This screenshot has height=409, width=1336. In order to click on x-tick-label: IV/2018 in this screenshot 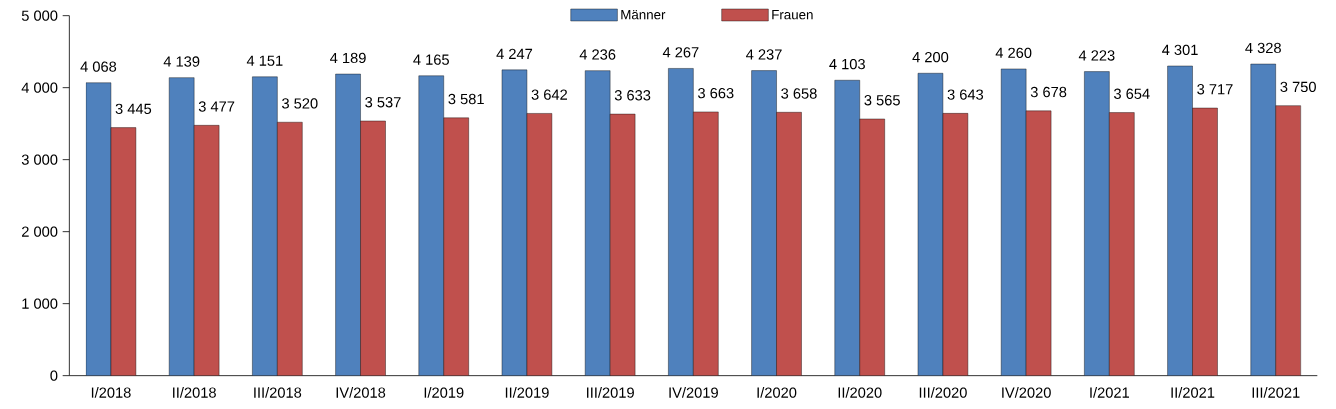, I will do `click(361, 392)`.